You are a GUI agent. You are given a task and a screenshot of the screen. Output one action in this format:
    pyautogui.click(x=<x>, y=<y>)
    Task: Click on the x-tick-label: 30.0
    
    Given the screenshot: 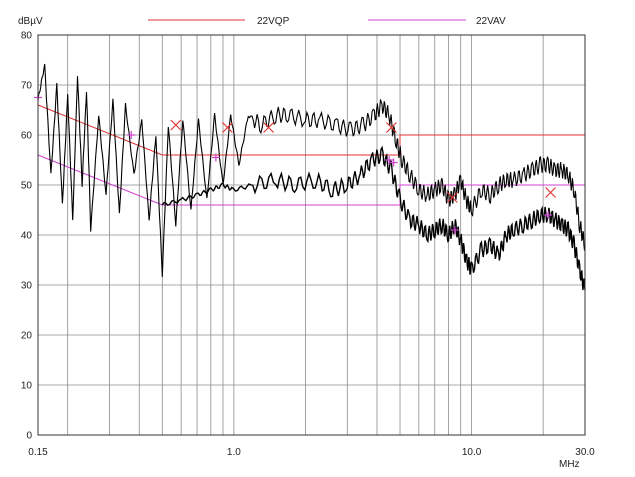 What is the action you would take?
    pyautogui.click(x=585, y=452)
    